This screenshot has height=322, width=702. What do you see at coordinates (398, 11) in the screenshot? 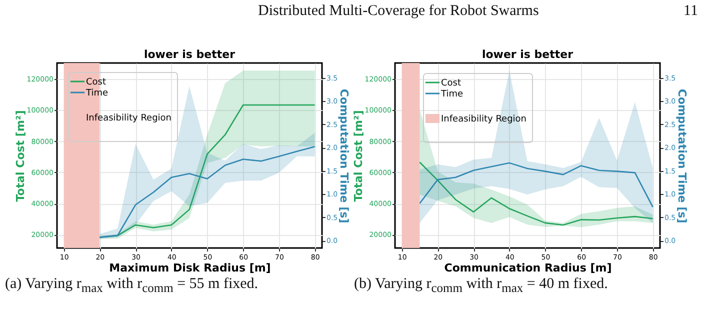
I see `text: Distributed Multi-Coverage for Robot Swarms` at bounding box center [398, 11].